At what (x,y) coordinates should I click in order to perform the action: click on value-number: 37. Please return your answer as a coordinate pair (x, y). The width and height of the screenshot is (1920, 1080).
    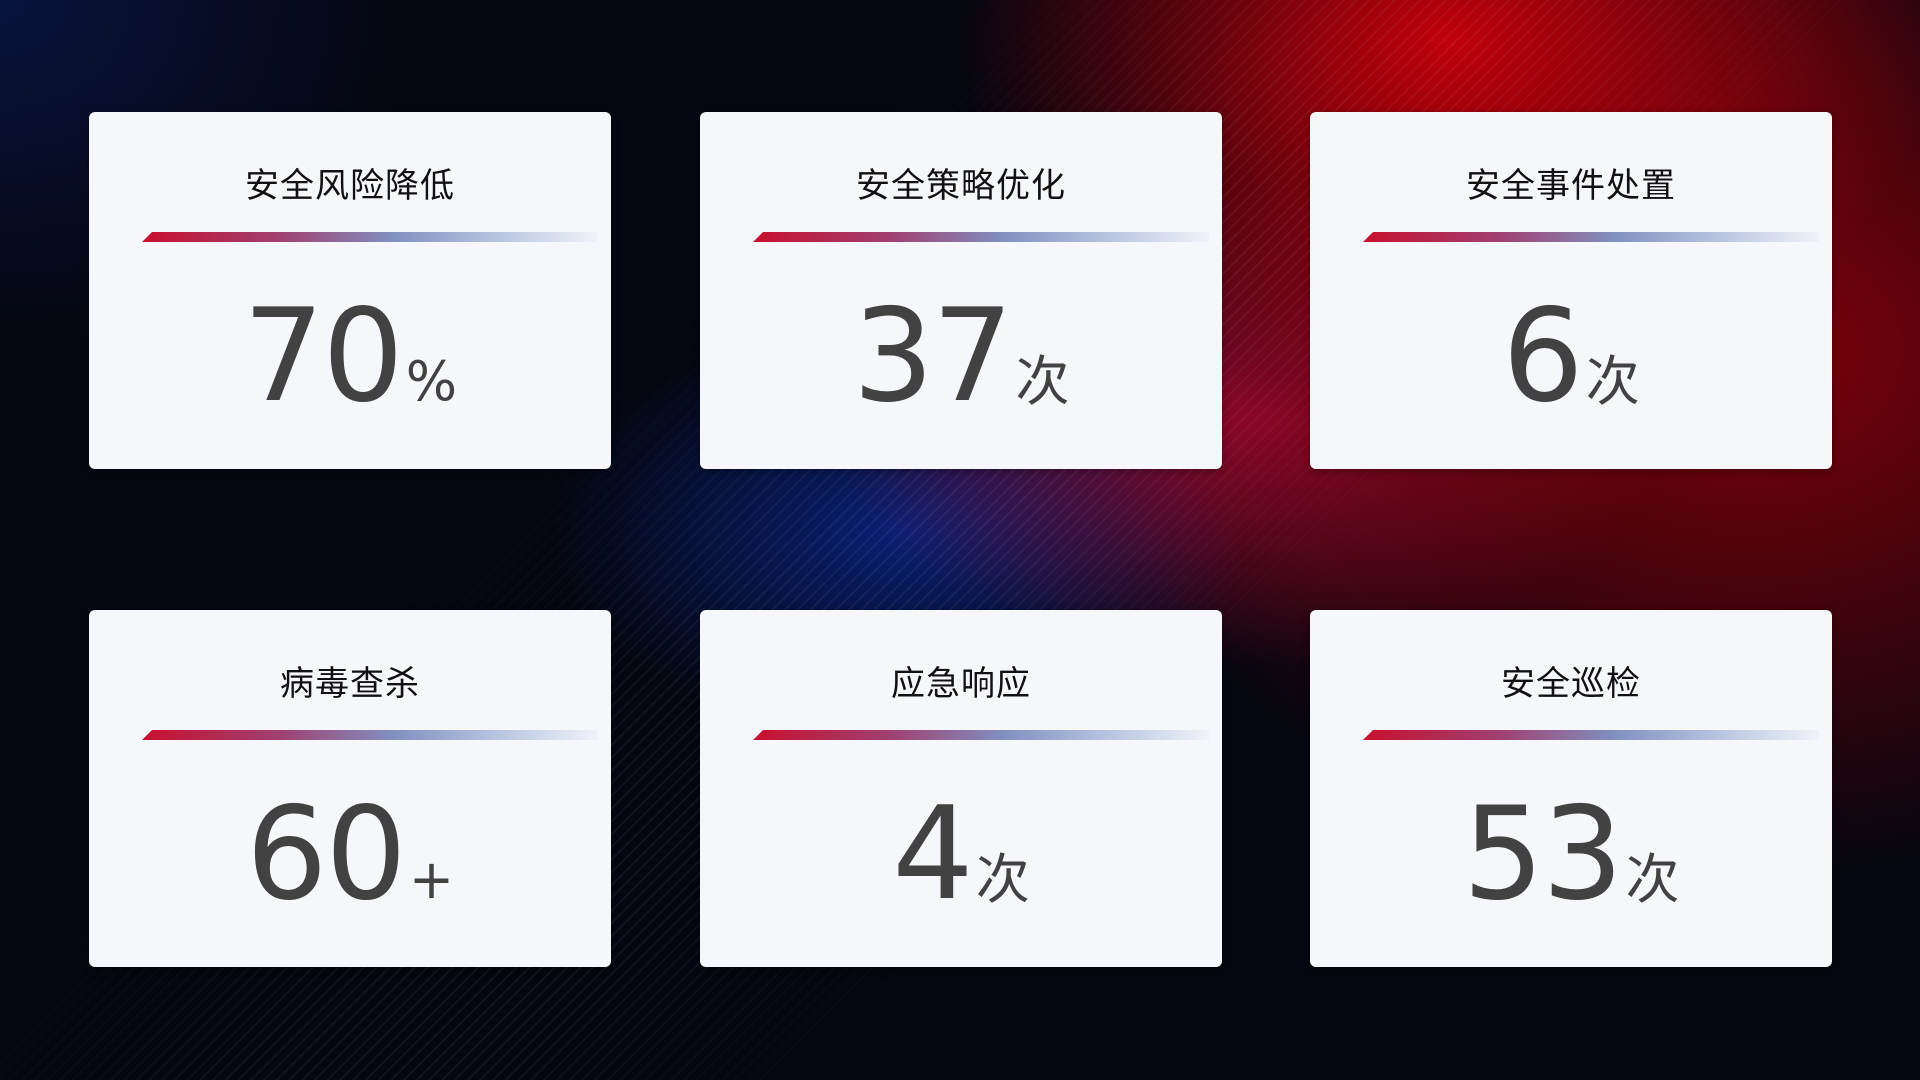
    Looking at the image, I should click on (933, 356).